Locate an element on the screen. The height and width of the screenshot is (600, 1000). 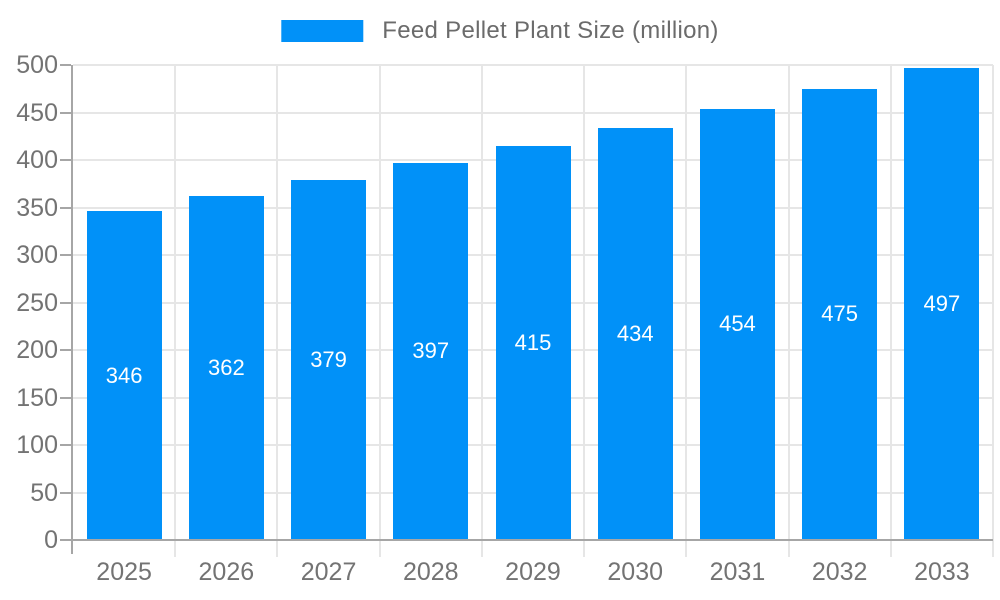
bar-value-label: 454 is located at coordinates (737, 324).